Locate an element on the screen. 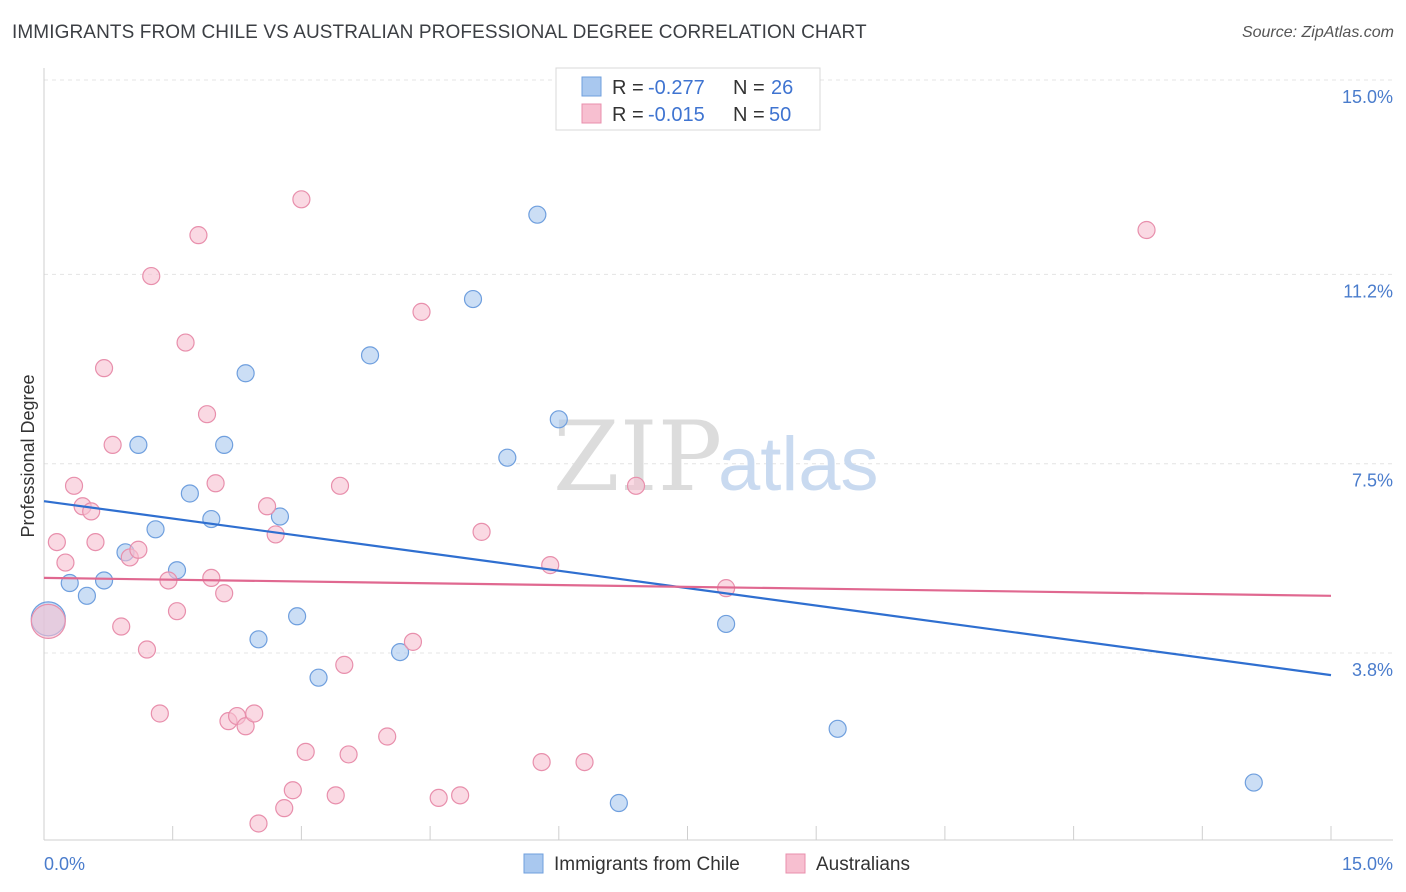 This screenshot has height=892, width=1406. watermark: ZIP atlas is located at coordinates (716, 457).